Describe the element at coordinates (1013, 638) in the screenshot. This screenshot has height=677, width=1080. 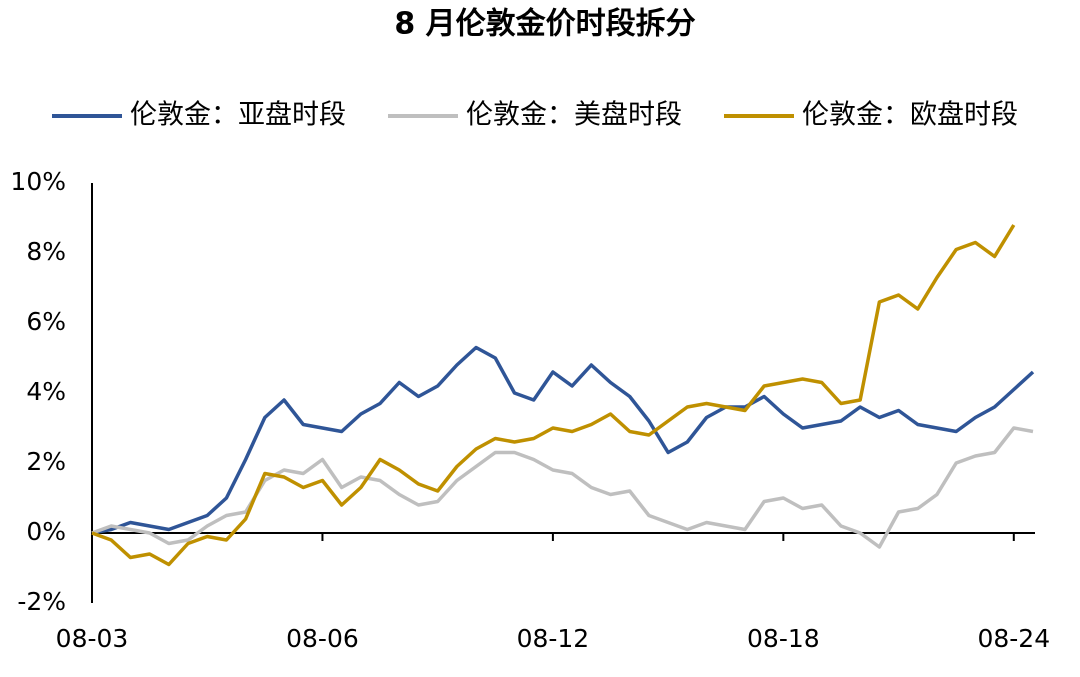
I see `x-tick-label: 08-24` at that location.